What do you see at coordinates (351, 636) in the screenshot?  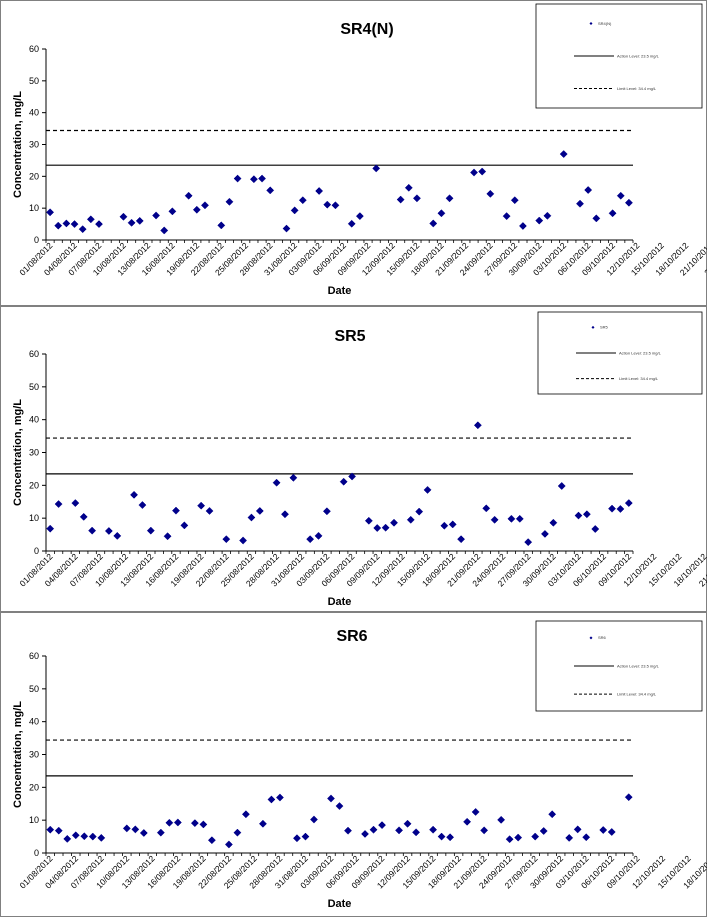 I see `chart-title: SR6` at bounding box center [351, 636].